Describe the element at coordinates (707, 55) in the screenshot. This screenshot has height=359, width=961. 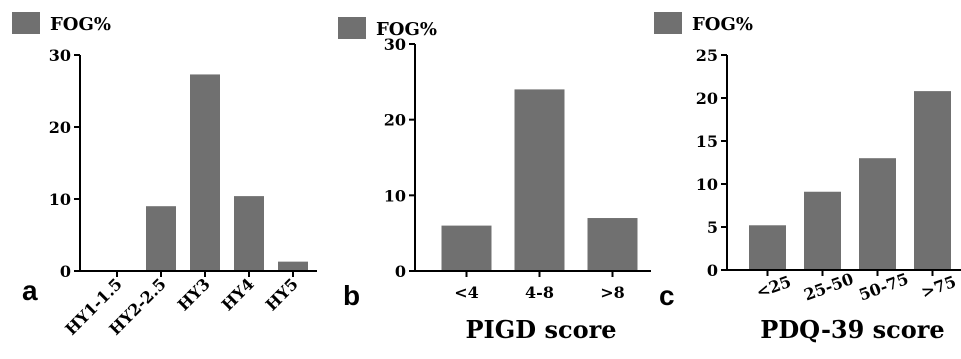
I see `y-tick-label: 25` at that location.